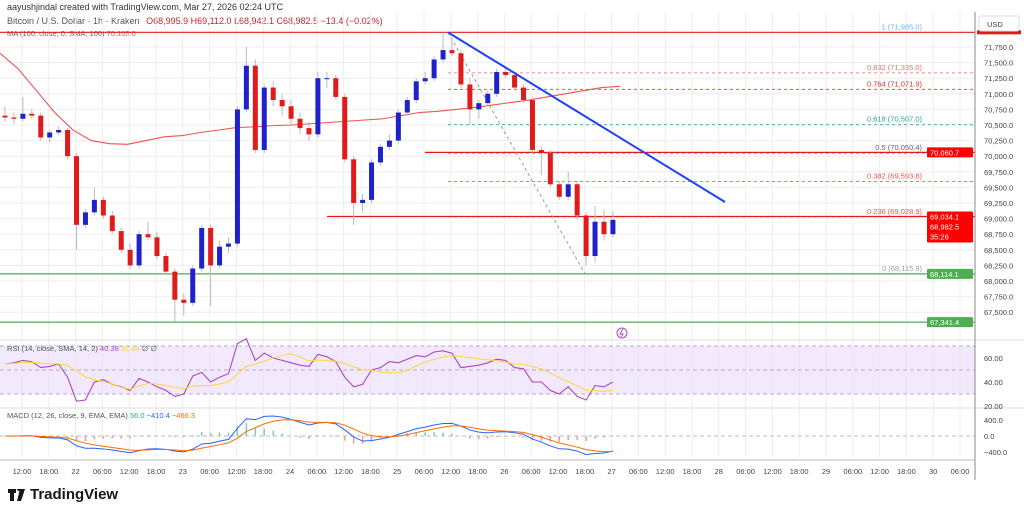  What do you see at coordinates (944, 274) in the screenshot?
I see `support-price-tag-text: 68,114.1` at bounding box center [944, 274].